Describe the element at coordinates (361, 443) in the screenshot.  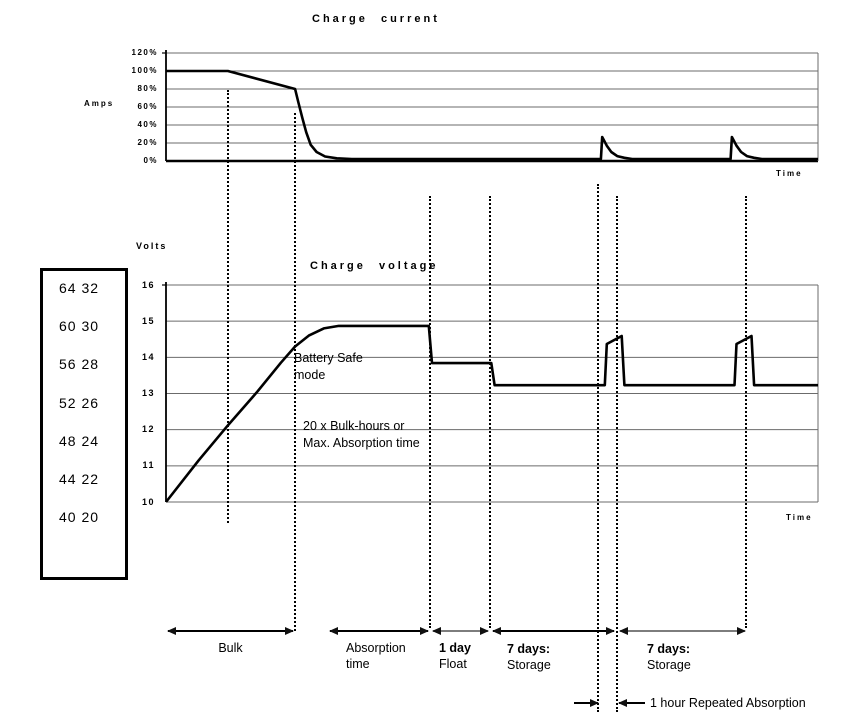
I see `bulk-hours-line2: Max. Absorption time` at that location.